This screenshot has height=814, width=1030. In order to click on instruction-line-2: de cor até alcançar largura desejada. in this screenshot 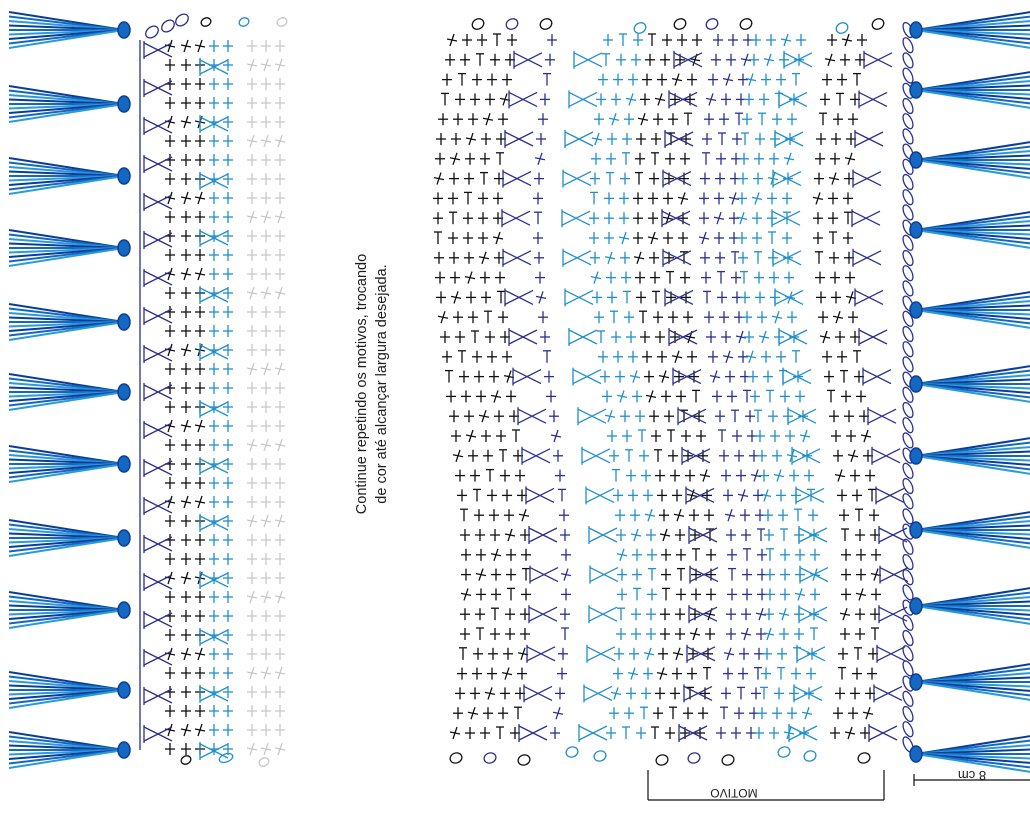, I will do `click(382, 384)`.